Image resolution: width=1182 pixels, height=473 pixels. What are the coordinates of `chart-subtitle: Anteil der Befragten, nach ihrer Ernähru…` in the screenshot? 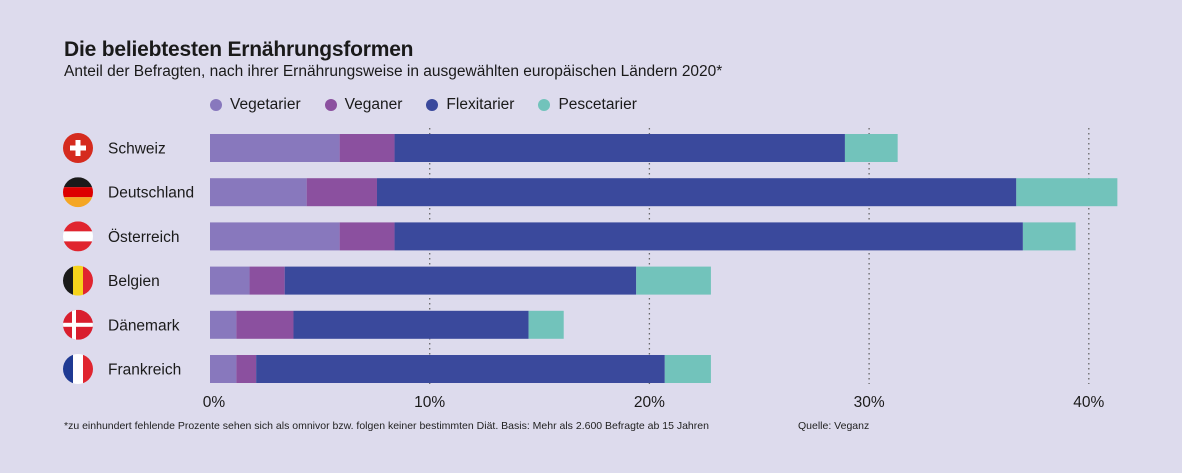 It's located at (393, 71).